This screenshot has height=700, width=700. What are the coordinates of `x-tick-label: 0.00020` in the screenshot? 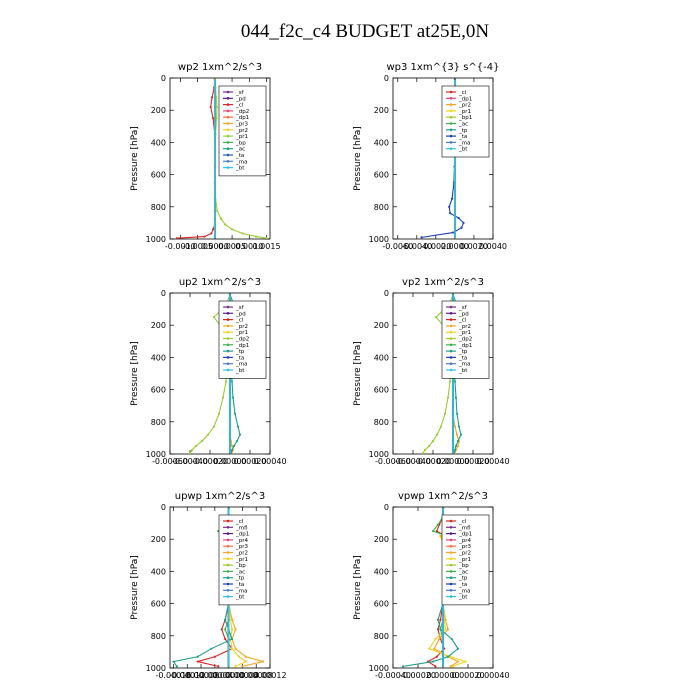 It's located at (472, 461).